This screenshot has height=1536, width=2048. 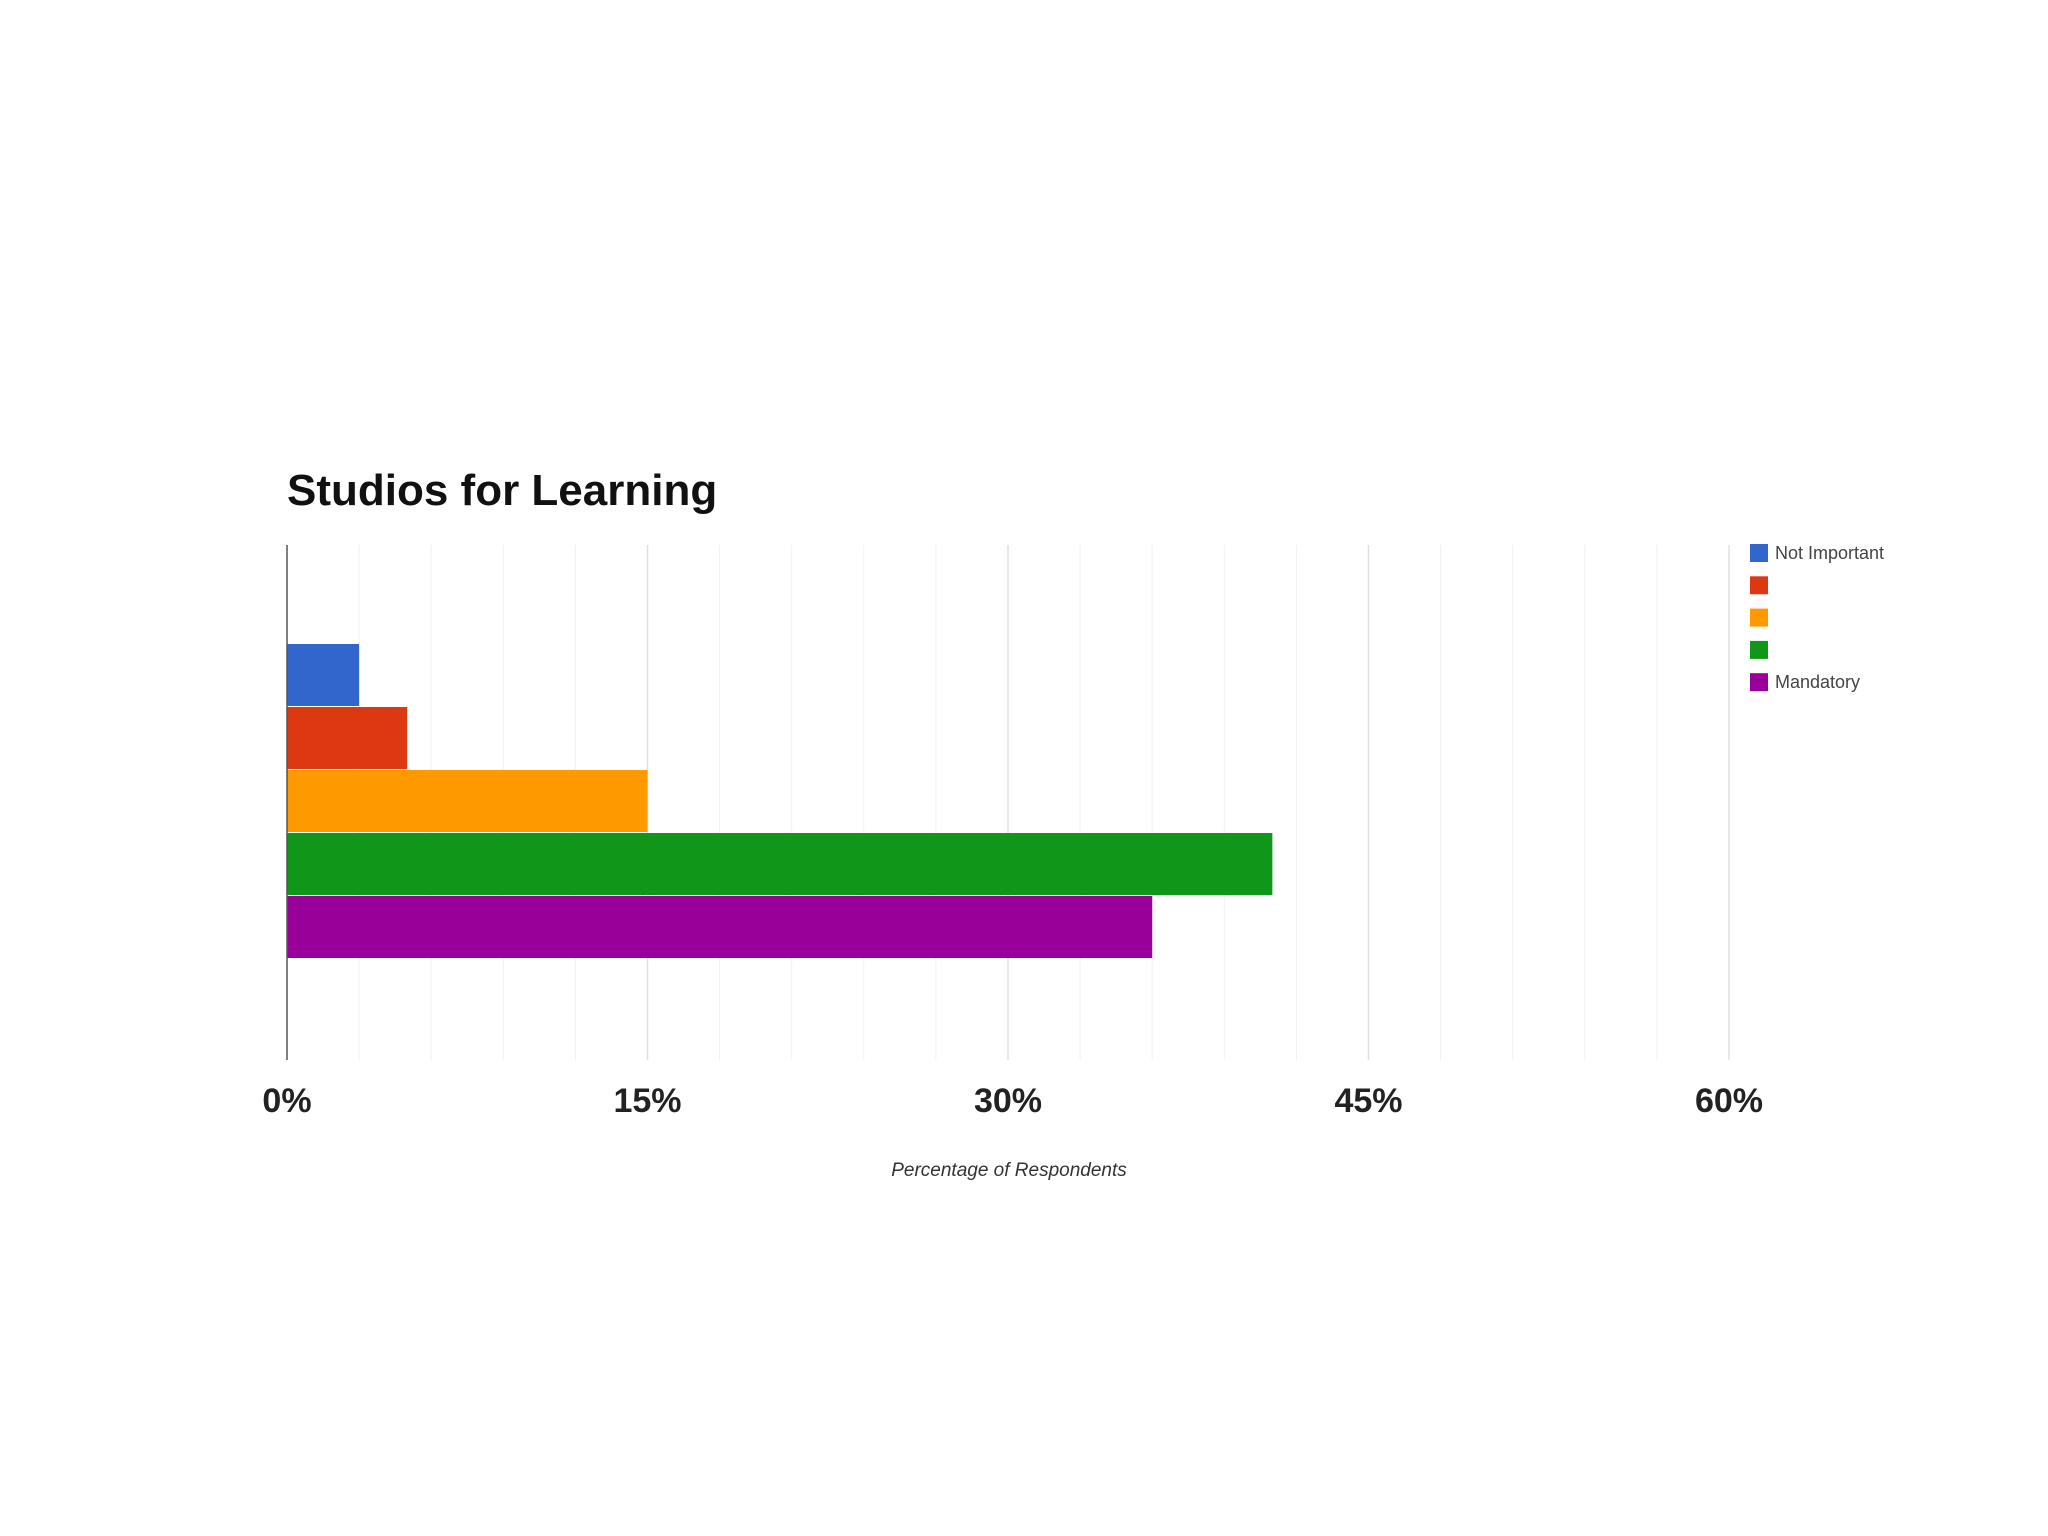 What do you see at coordinates (1368, 1101) in the screenshot?
I see `x-tick-label: 45%` at bounding box center [1368, 1101].